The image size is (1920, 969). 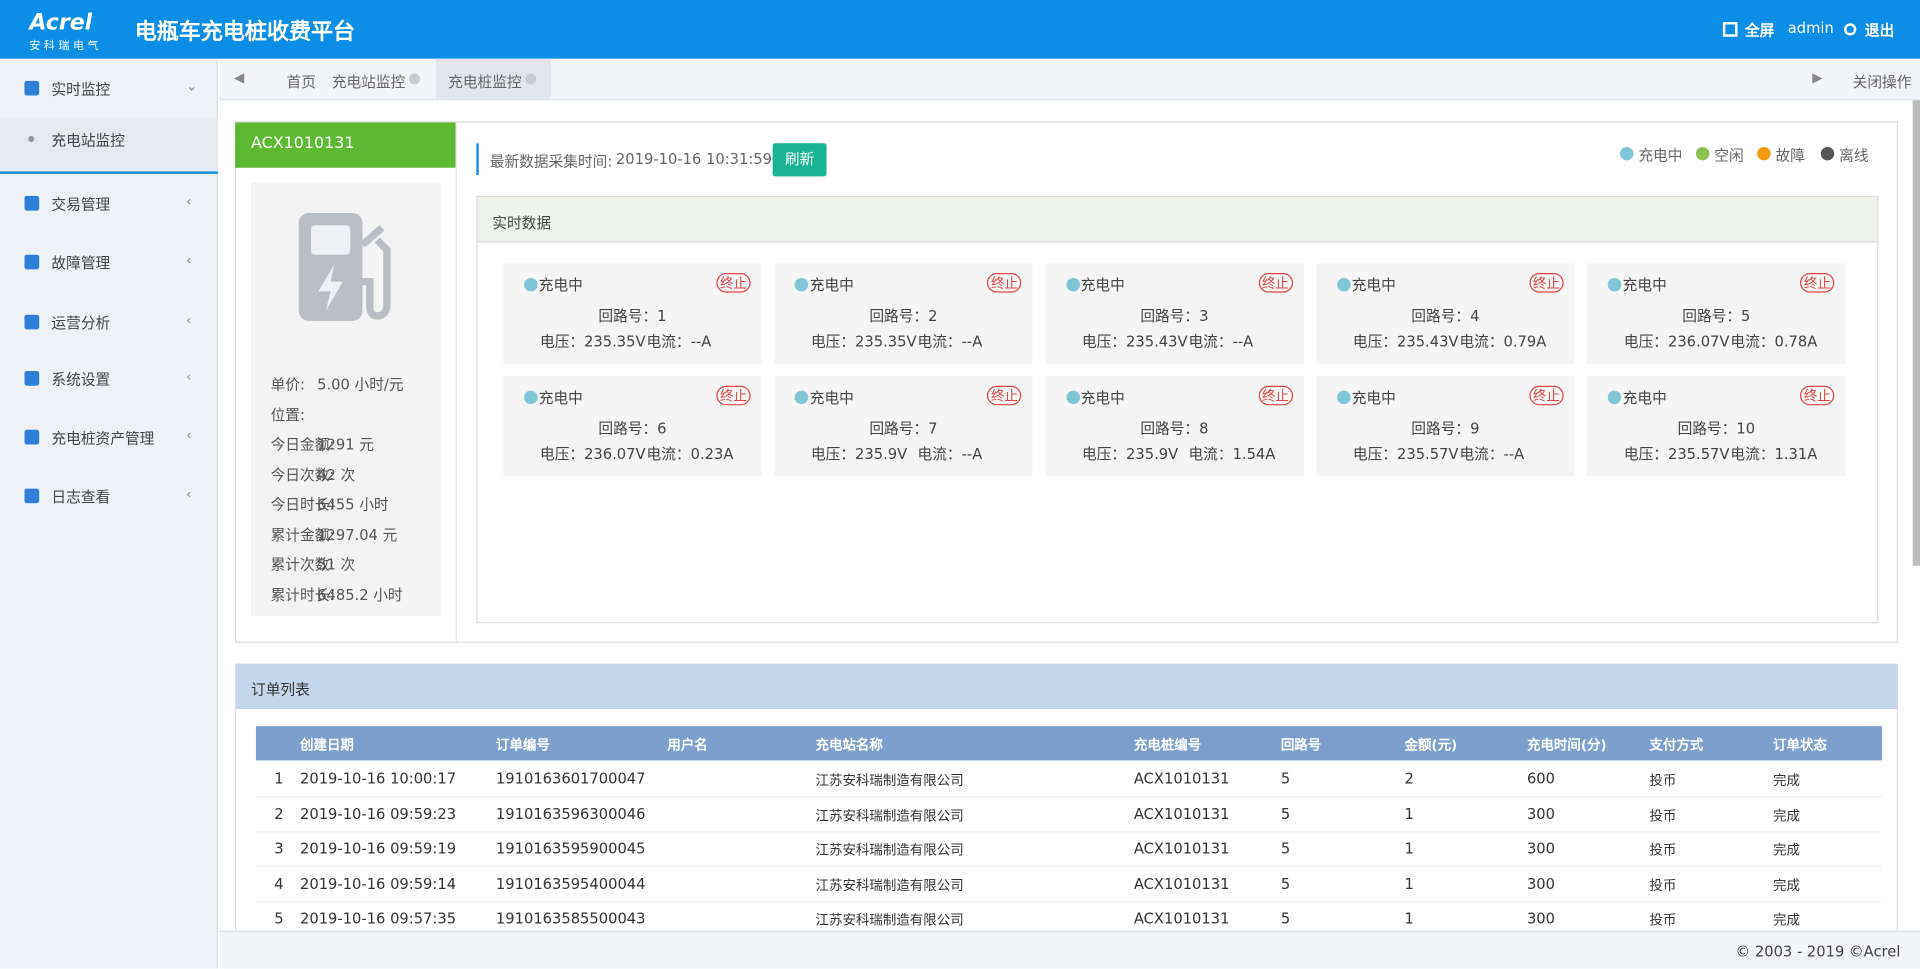 What do you see at coordinates (239, 78) in the screenshot?
I see `tab-prev: ◀` at bounding box center [239, 78].